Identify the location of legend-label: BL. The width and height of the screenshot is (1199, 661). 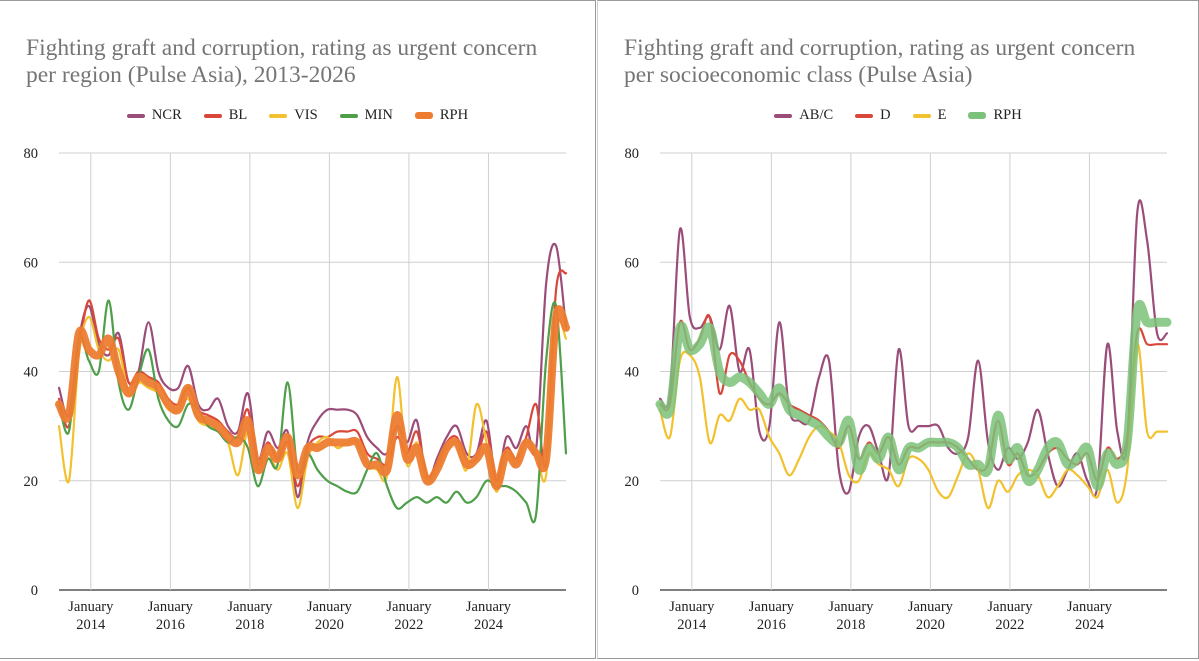
(238, 115).